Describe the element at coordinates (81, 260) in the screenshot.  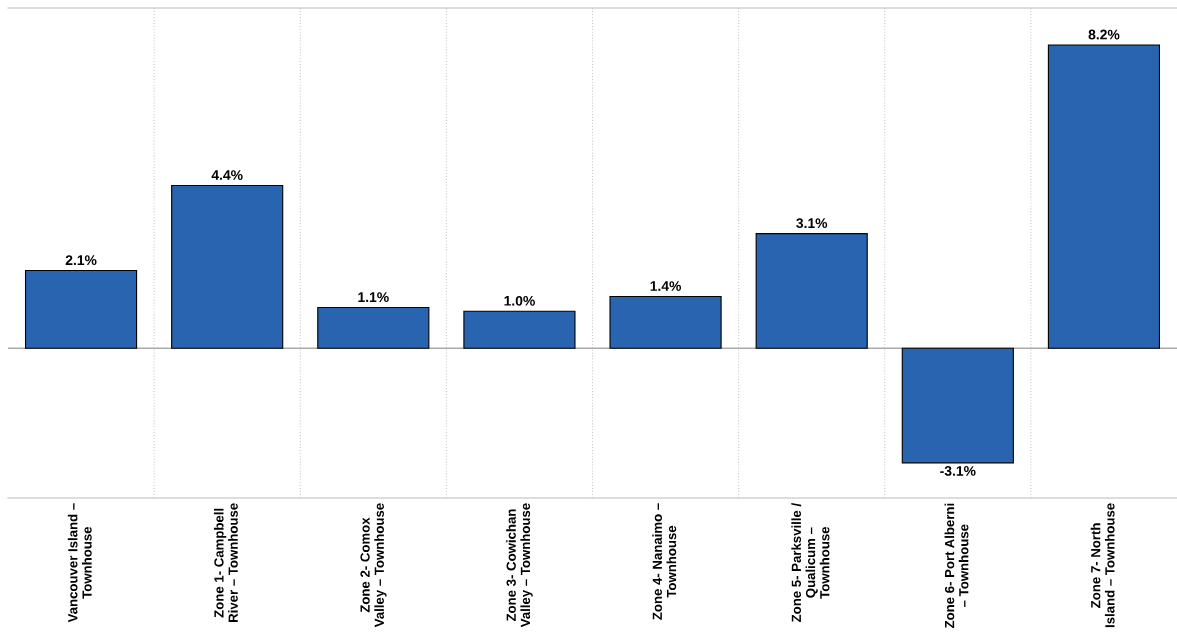
I see `data-label: 2.1%` at that location.